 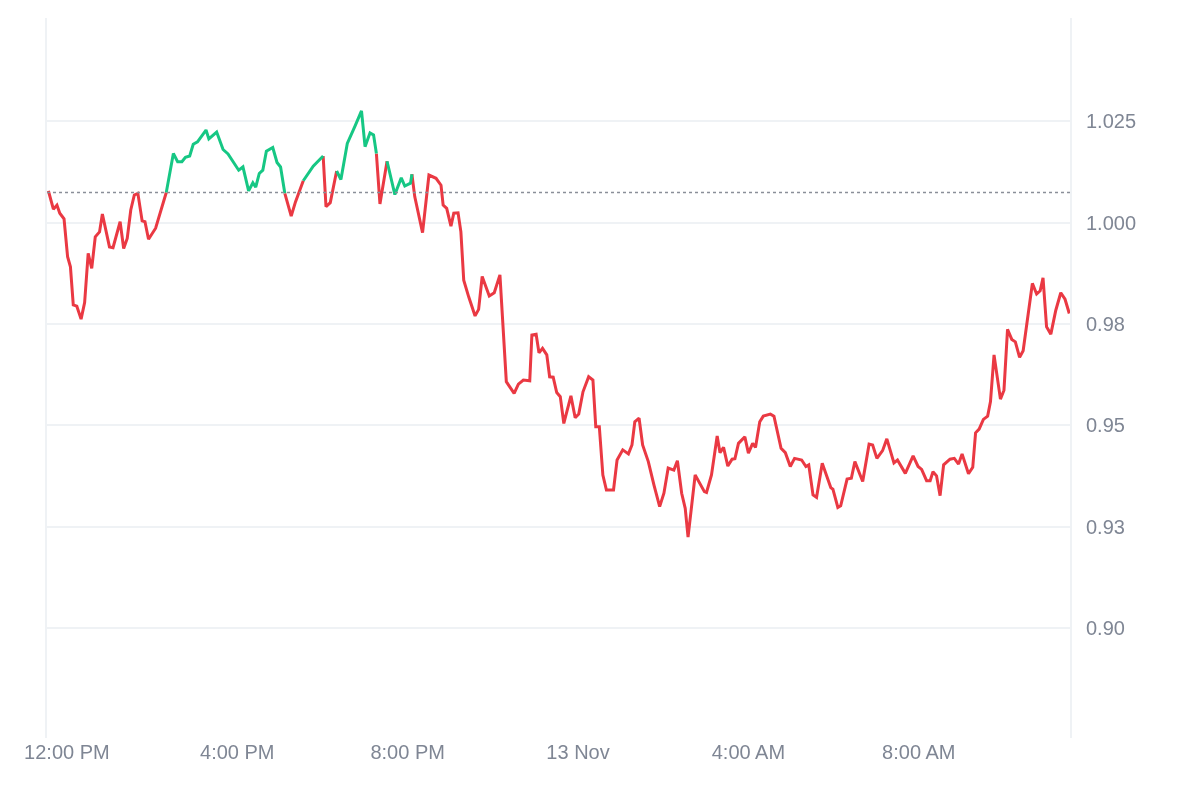 What do you see at coordinates (1105, 526) in the screenshot?
I see `y-tick-label: 0.93` at bounding box center [1105, 526].